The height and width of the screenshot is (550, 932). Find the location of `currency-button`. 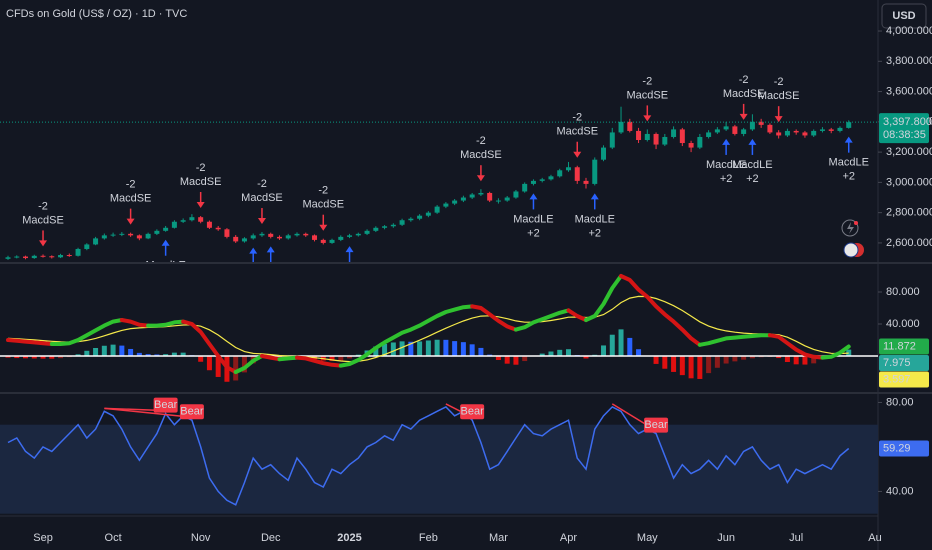

currency-button is located at coordinates (904, 16).